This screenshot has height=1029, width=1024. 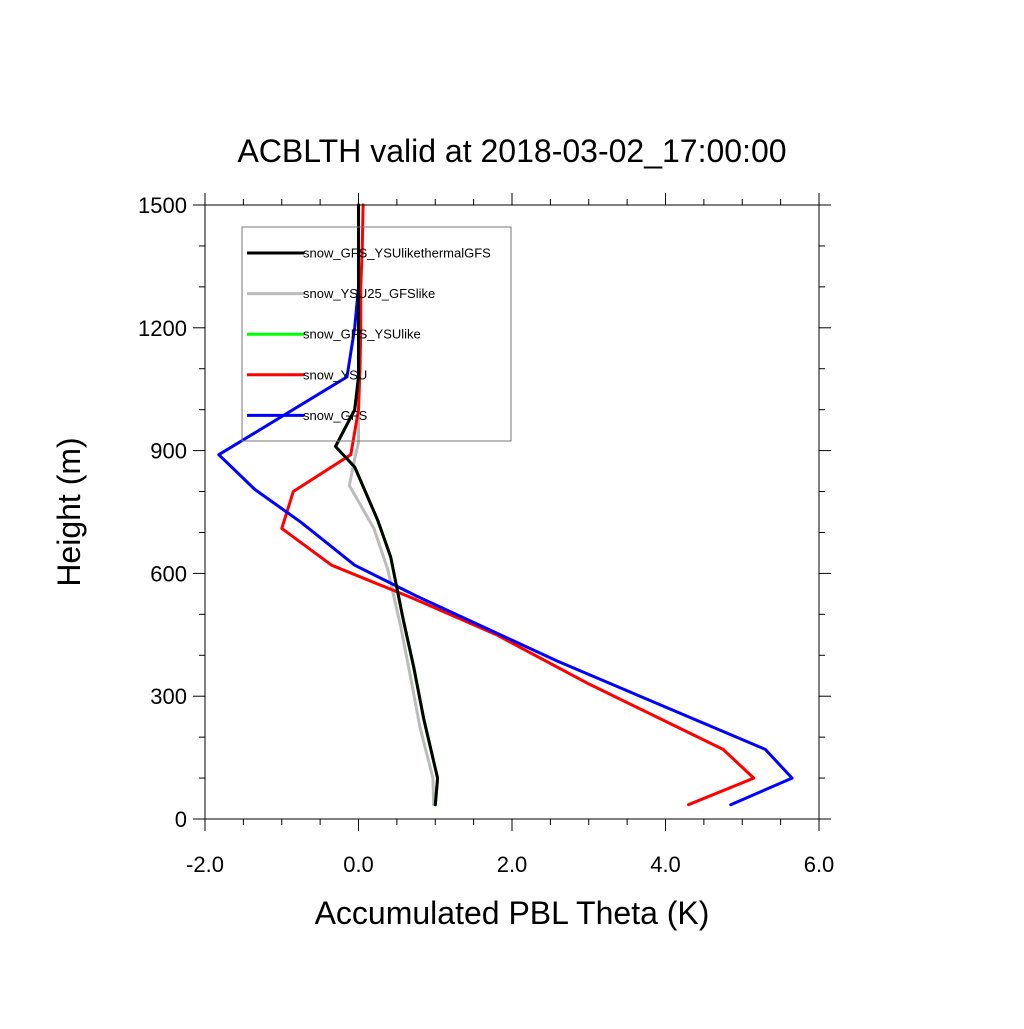 What do you see at coordinates (512, 864) in the screenshot?
I see `x-tick-label: 2.0` at bounding box center [512, 864].